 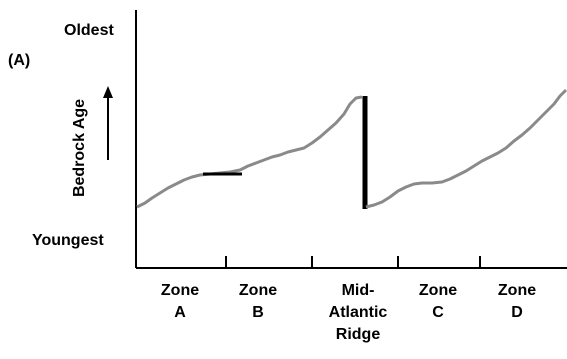 What do you see at coordinates (180, 312) in the screenshot?
I see `zone-a-line-2: A` at bounding box center [180, 312].